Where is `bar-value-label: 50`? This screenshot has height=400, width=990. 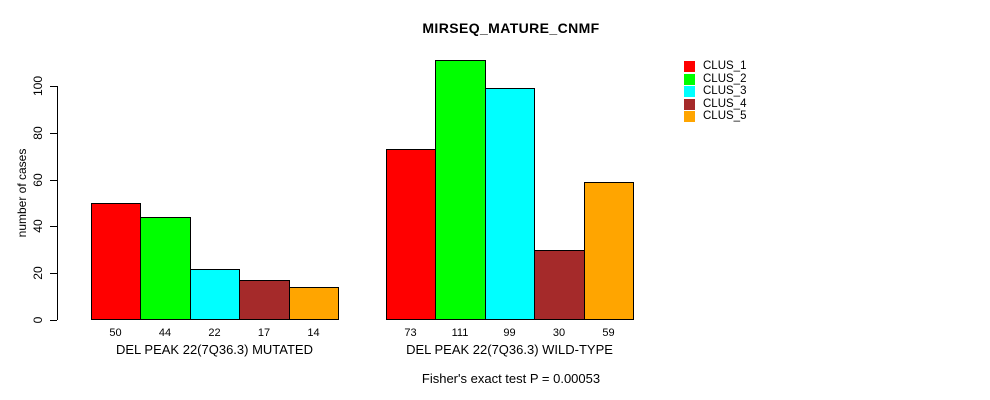 bar-value-label: 50 is located at coordinates (115, 333).